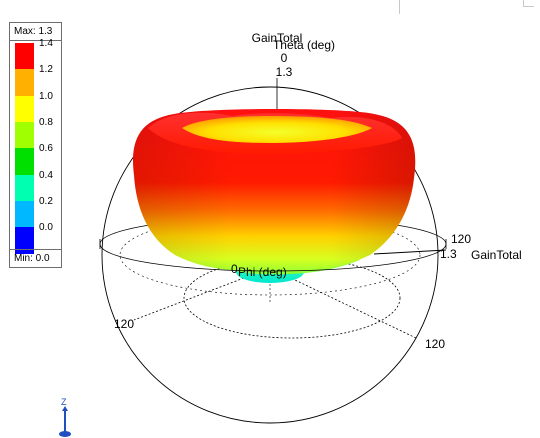  I want to click on legend-tick-label: 0.4, so click(46, 175).